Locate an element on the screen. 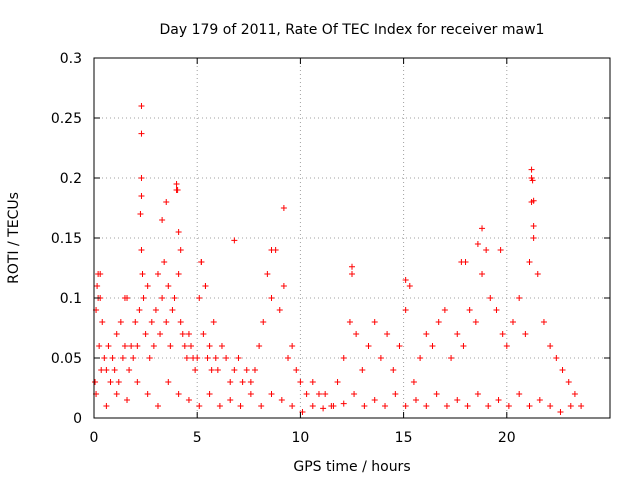 Image resolution: width=640 pixels, height=480 pixels. x-axis-label: GPS time / hours is located at coordinates (351, 467).